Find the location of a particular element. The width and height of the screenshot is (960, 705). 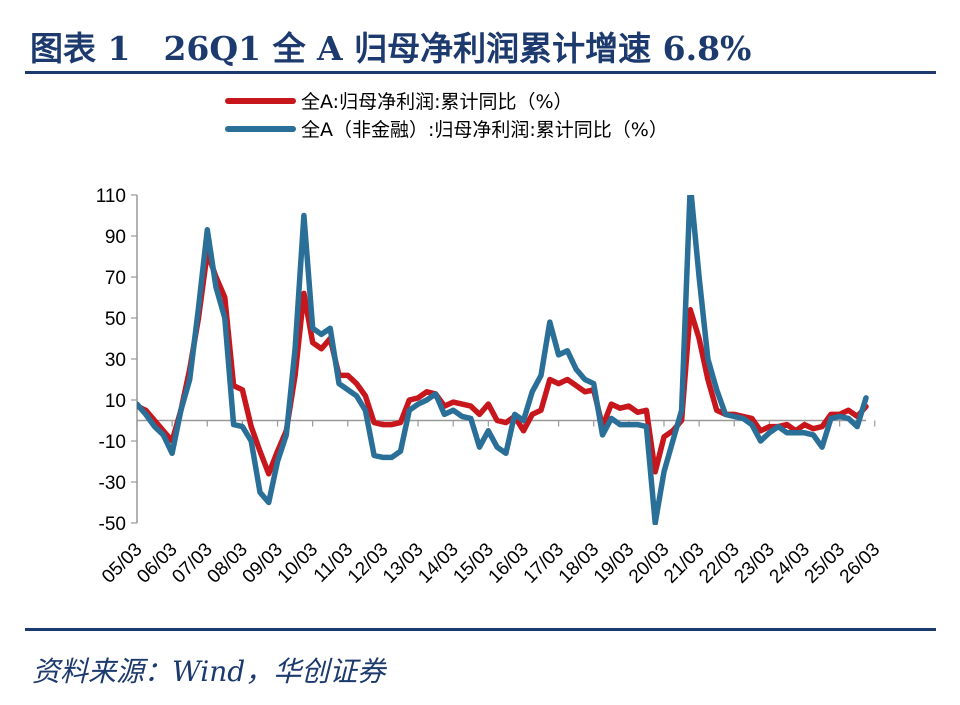

x-tick-label: 19/03 is located at coordinates (614, 563).